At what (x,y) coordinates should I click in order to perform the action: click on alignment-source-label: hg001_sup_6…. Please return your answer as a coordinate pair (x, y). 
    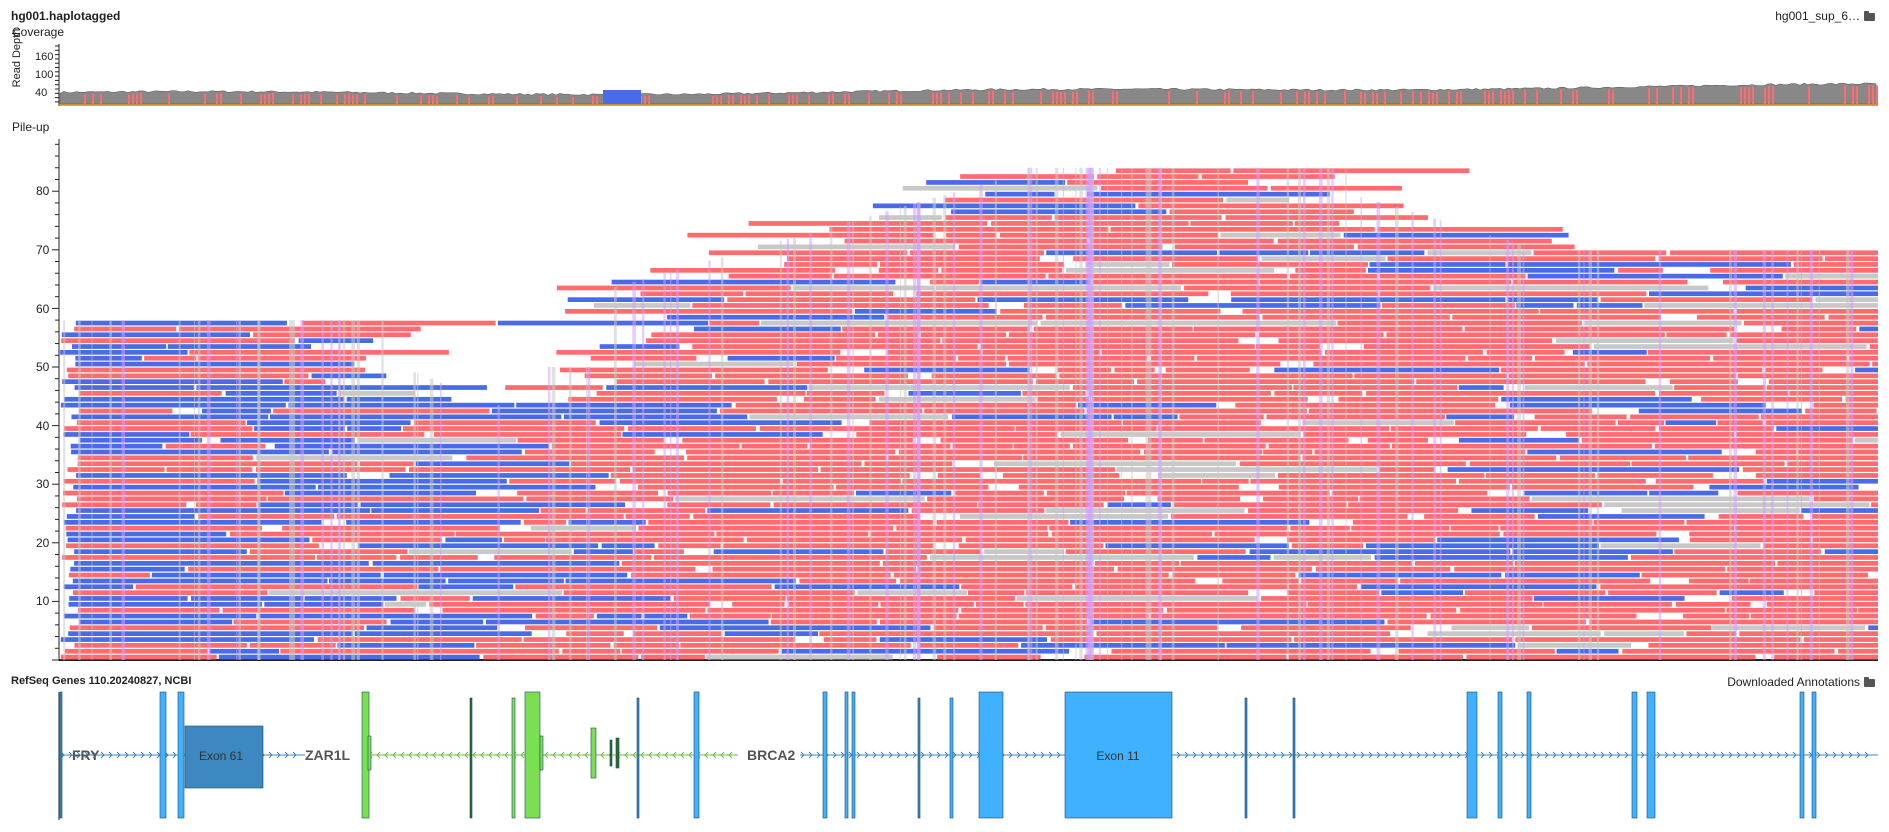
    Looking at the image, I should click on (1817, 16).